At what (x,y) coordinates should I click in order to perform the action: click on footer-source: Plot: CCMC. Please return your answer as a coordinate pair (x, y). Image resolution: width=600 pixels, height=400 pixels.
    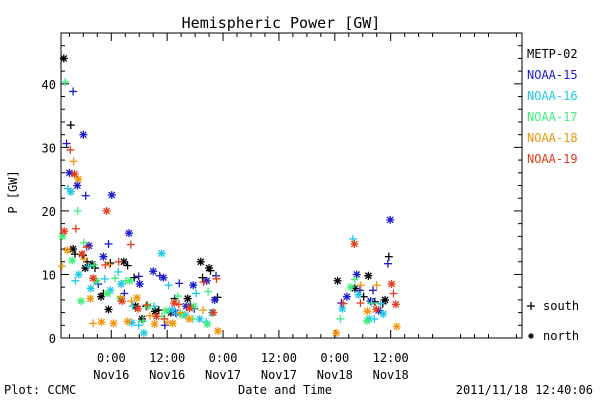
    Looking at the image, I should click on (40, 390).